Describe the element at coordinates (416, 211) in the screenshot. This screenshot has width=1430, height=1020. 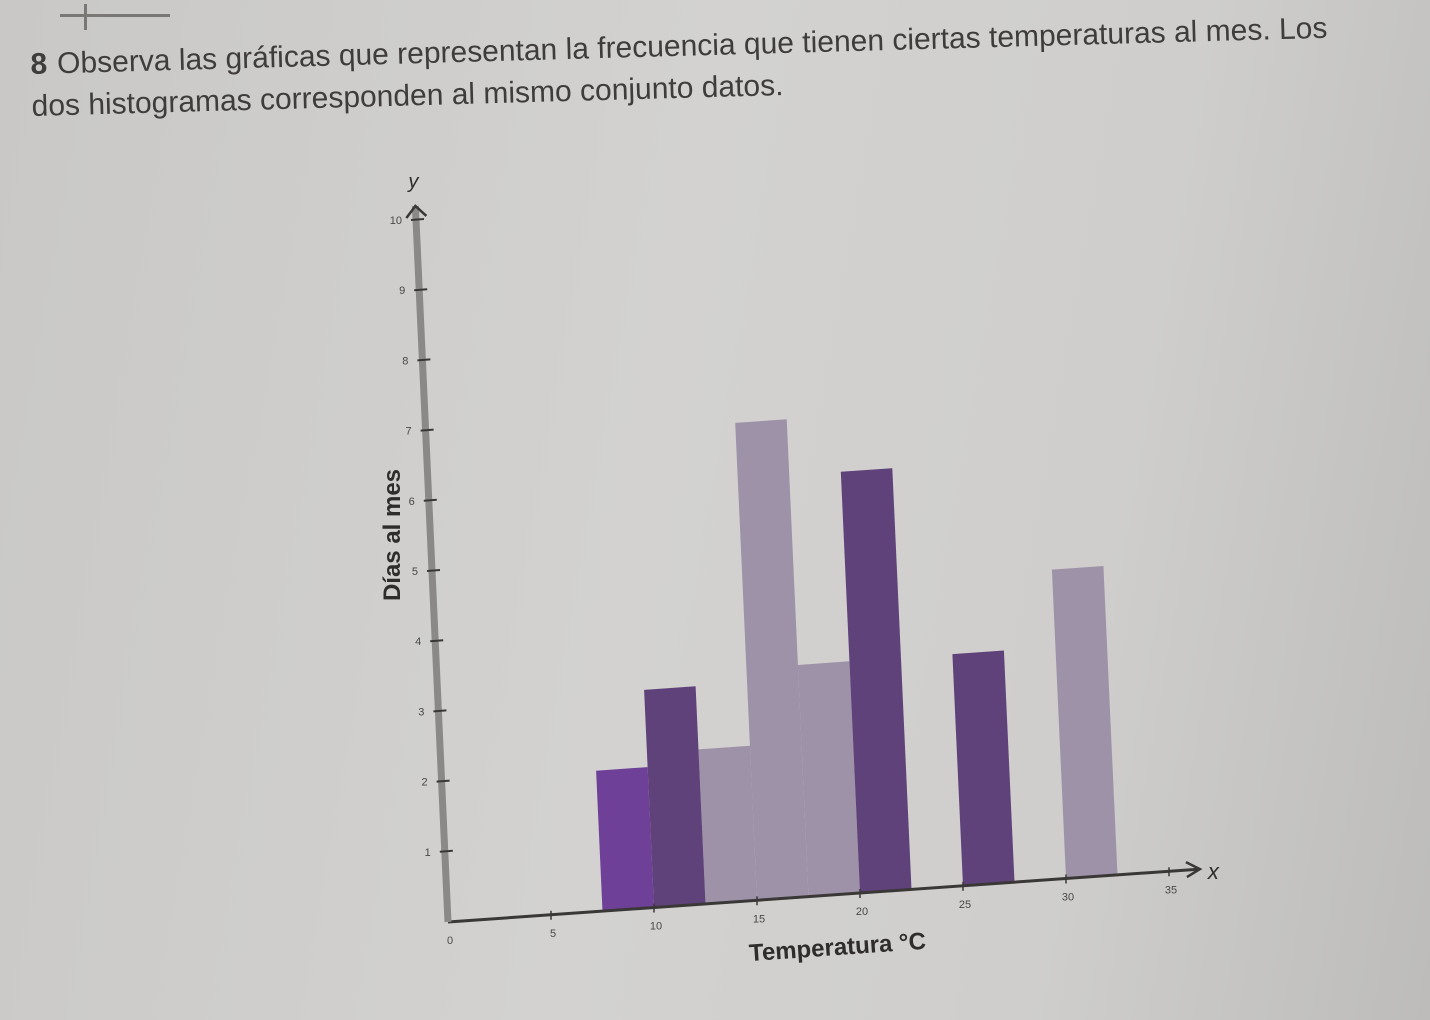
I see `y-axis-arrow-icon` at that location.